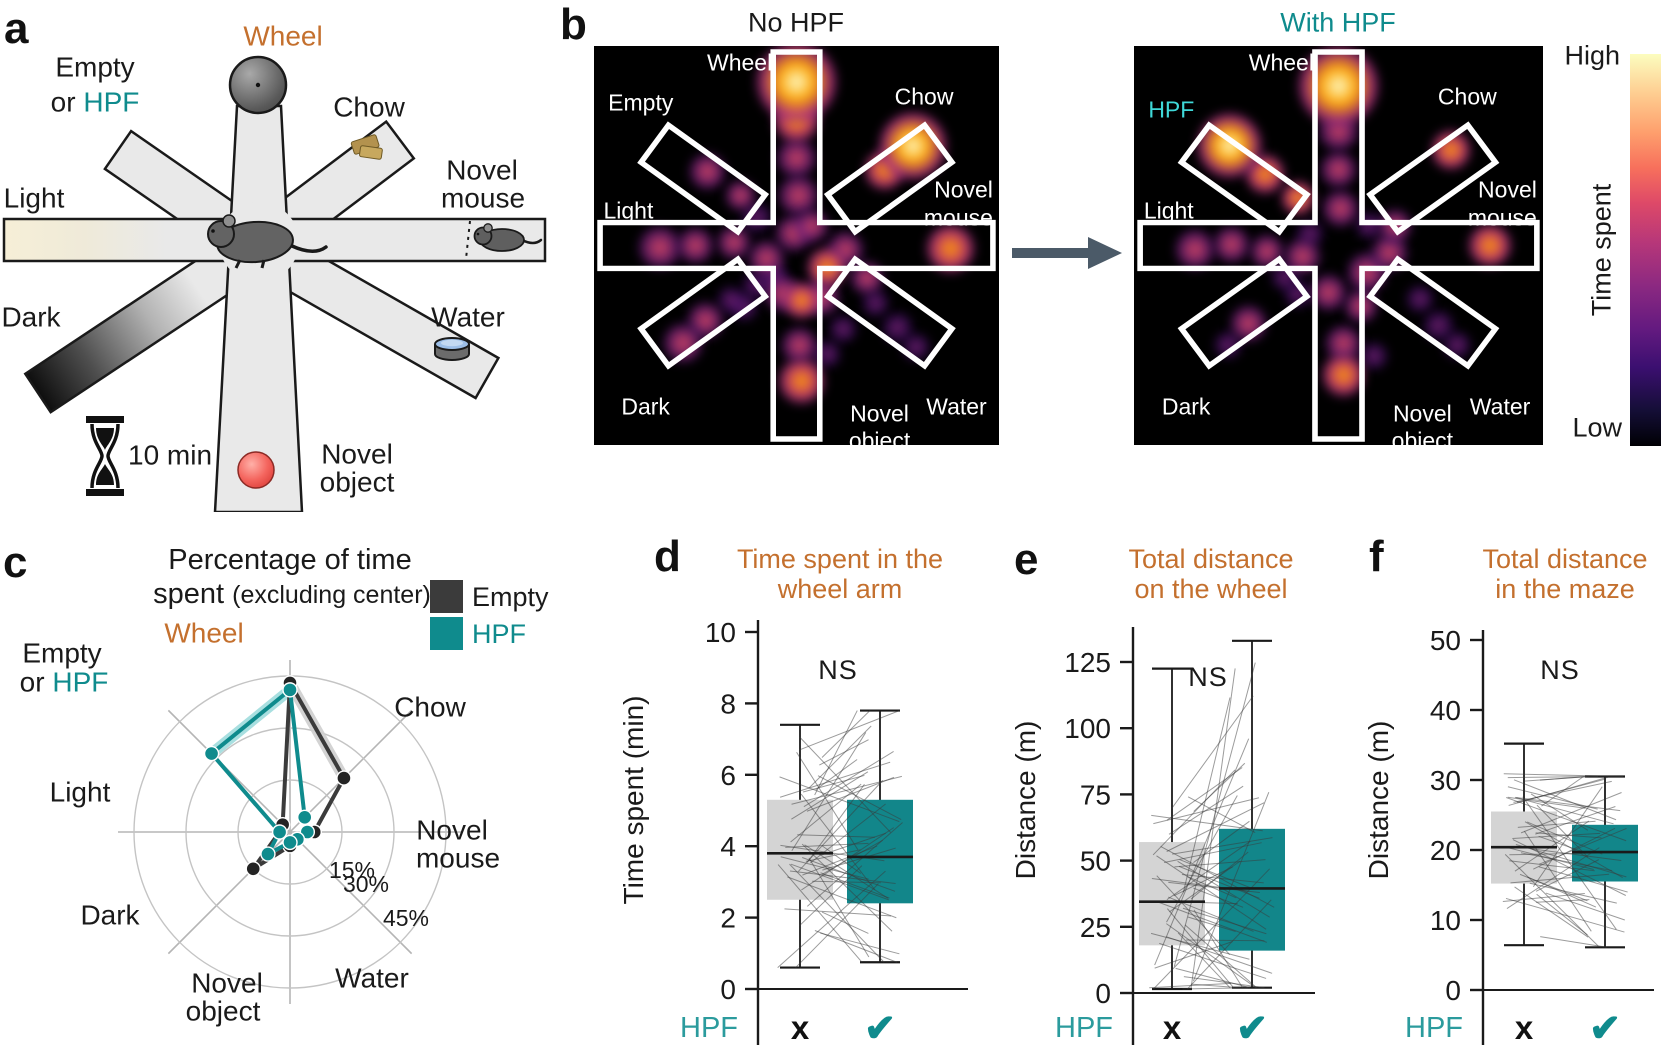 This screenshot has width=1661, height=1056. Describe the element at coordinates (452, 830) in the screenshot. I see `radar-label-novel-mouse-1: Novel` at that location.